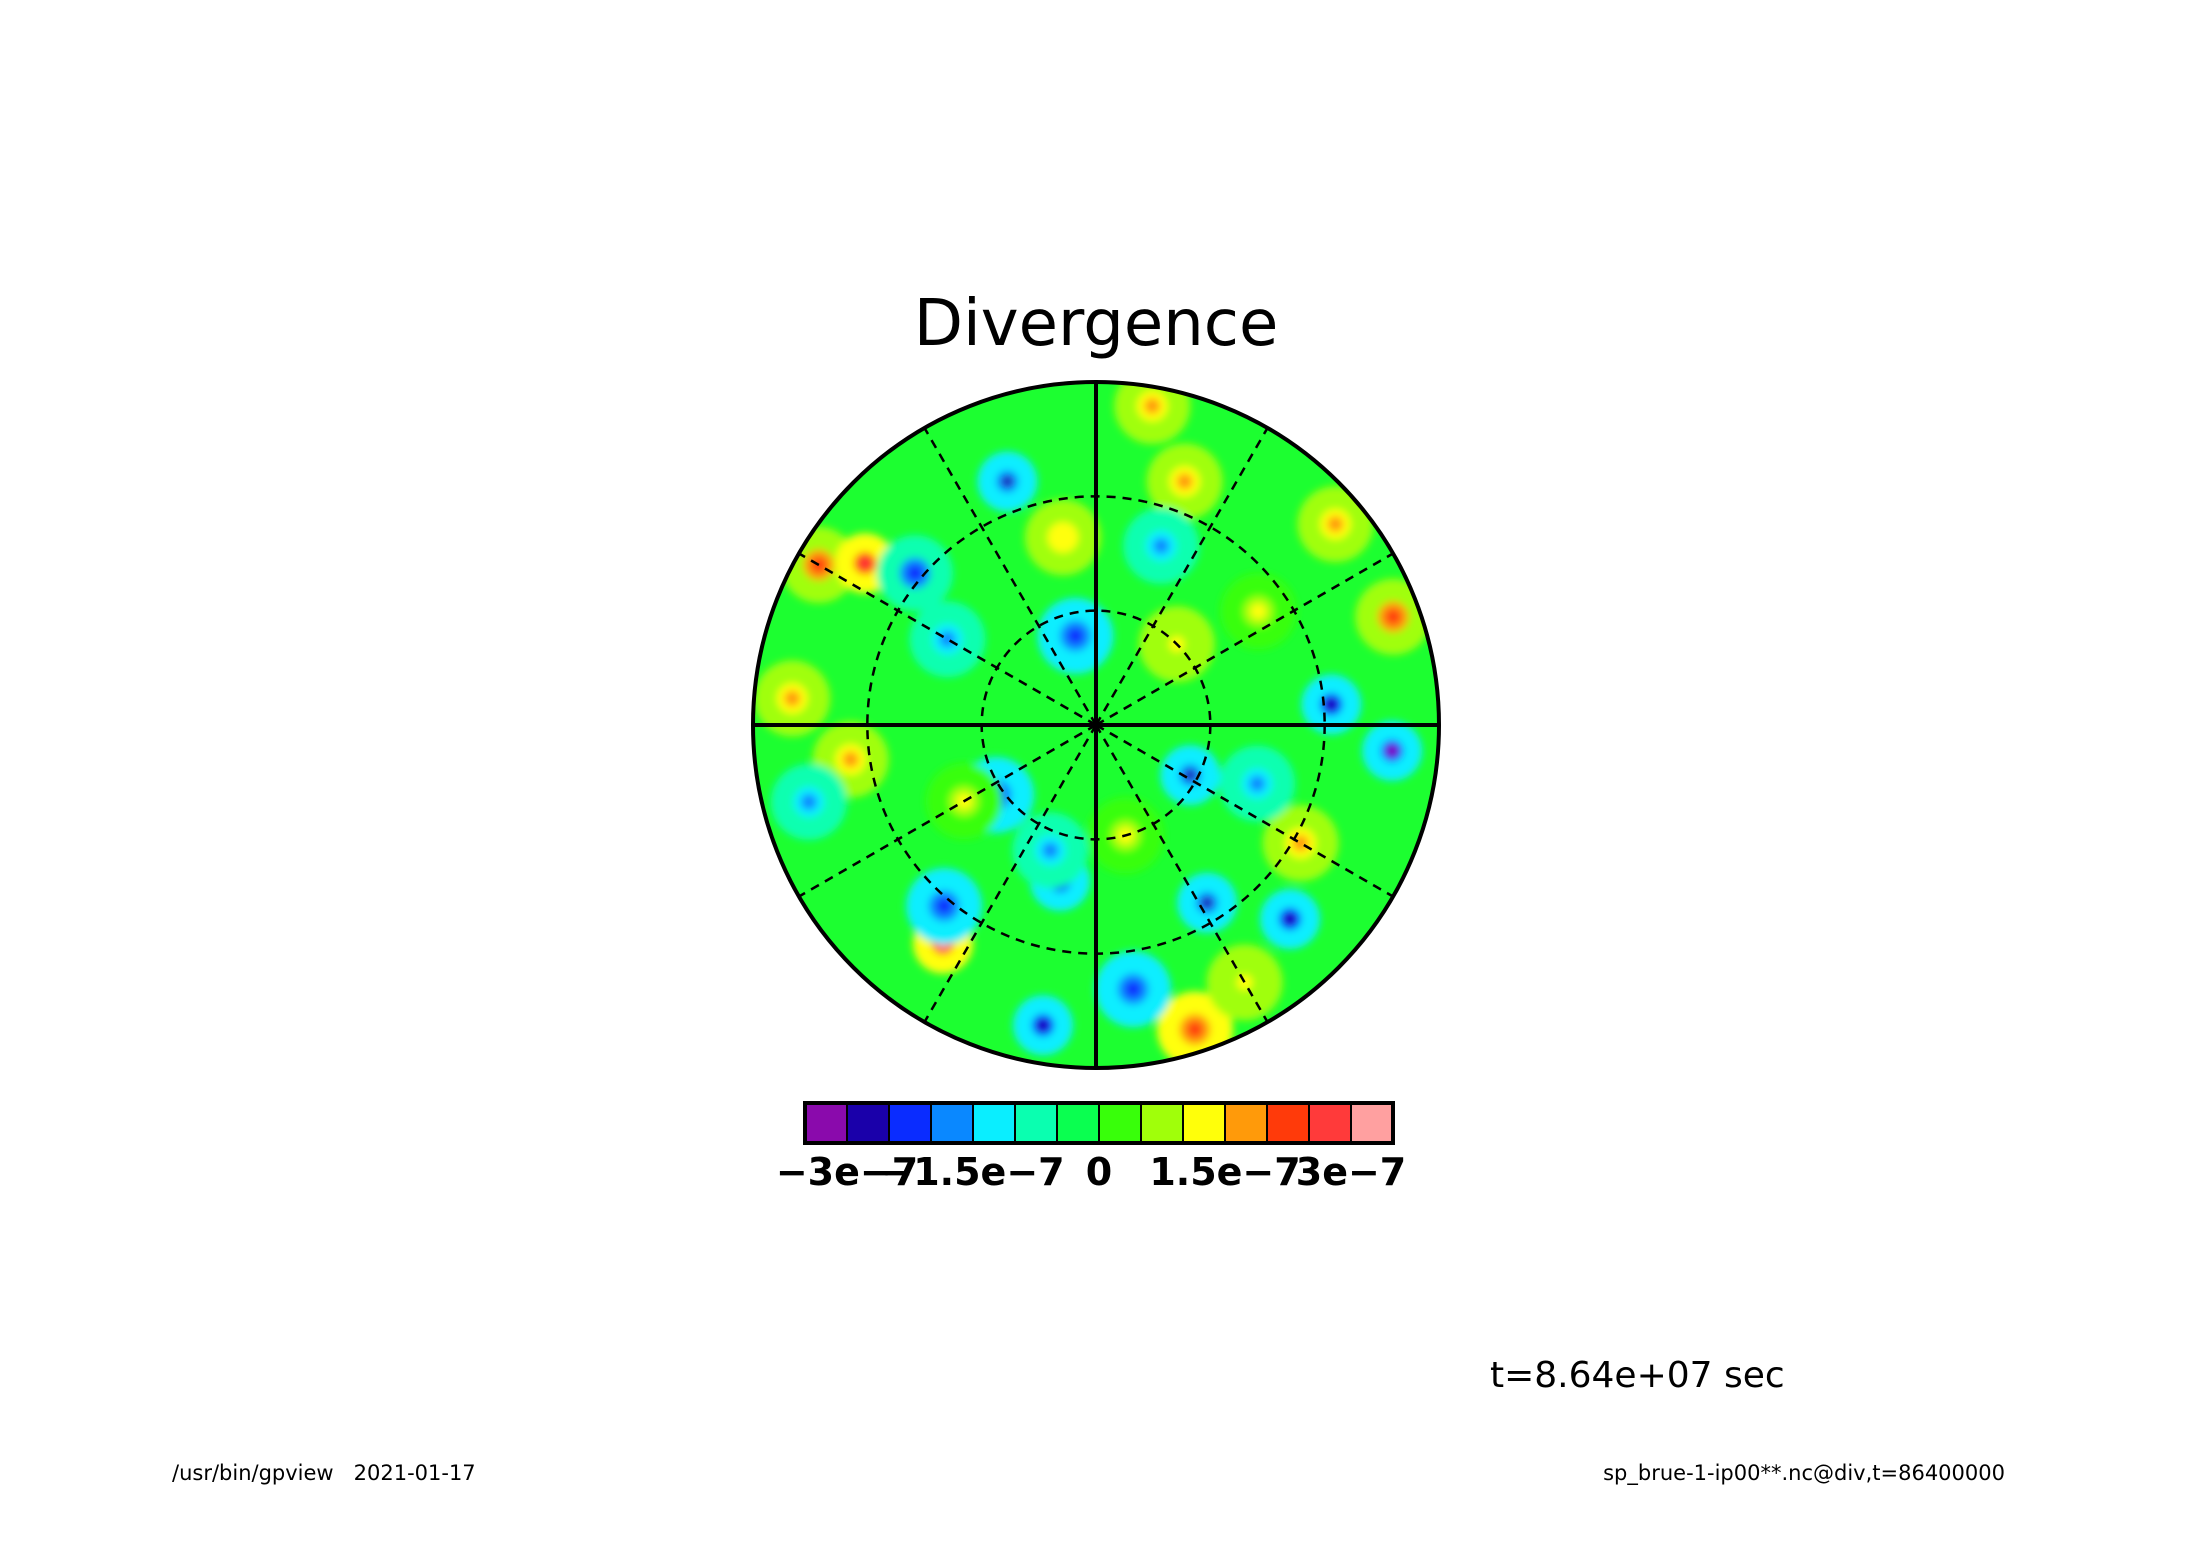 This screenshot has width=2188, height=1546. Describe the element at coordinates (1224, 1172) in the screenshot. I see `colorbar-tick-label: 1.5e−7` at that location.